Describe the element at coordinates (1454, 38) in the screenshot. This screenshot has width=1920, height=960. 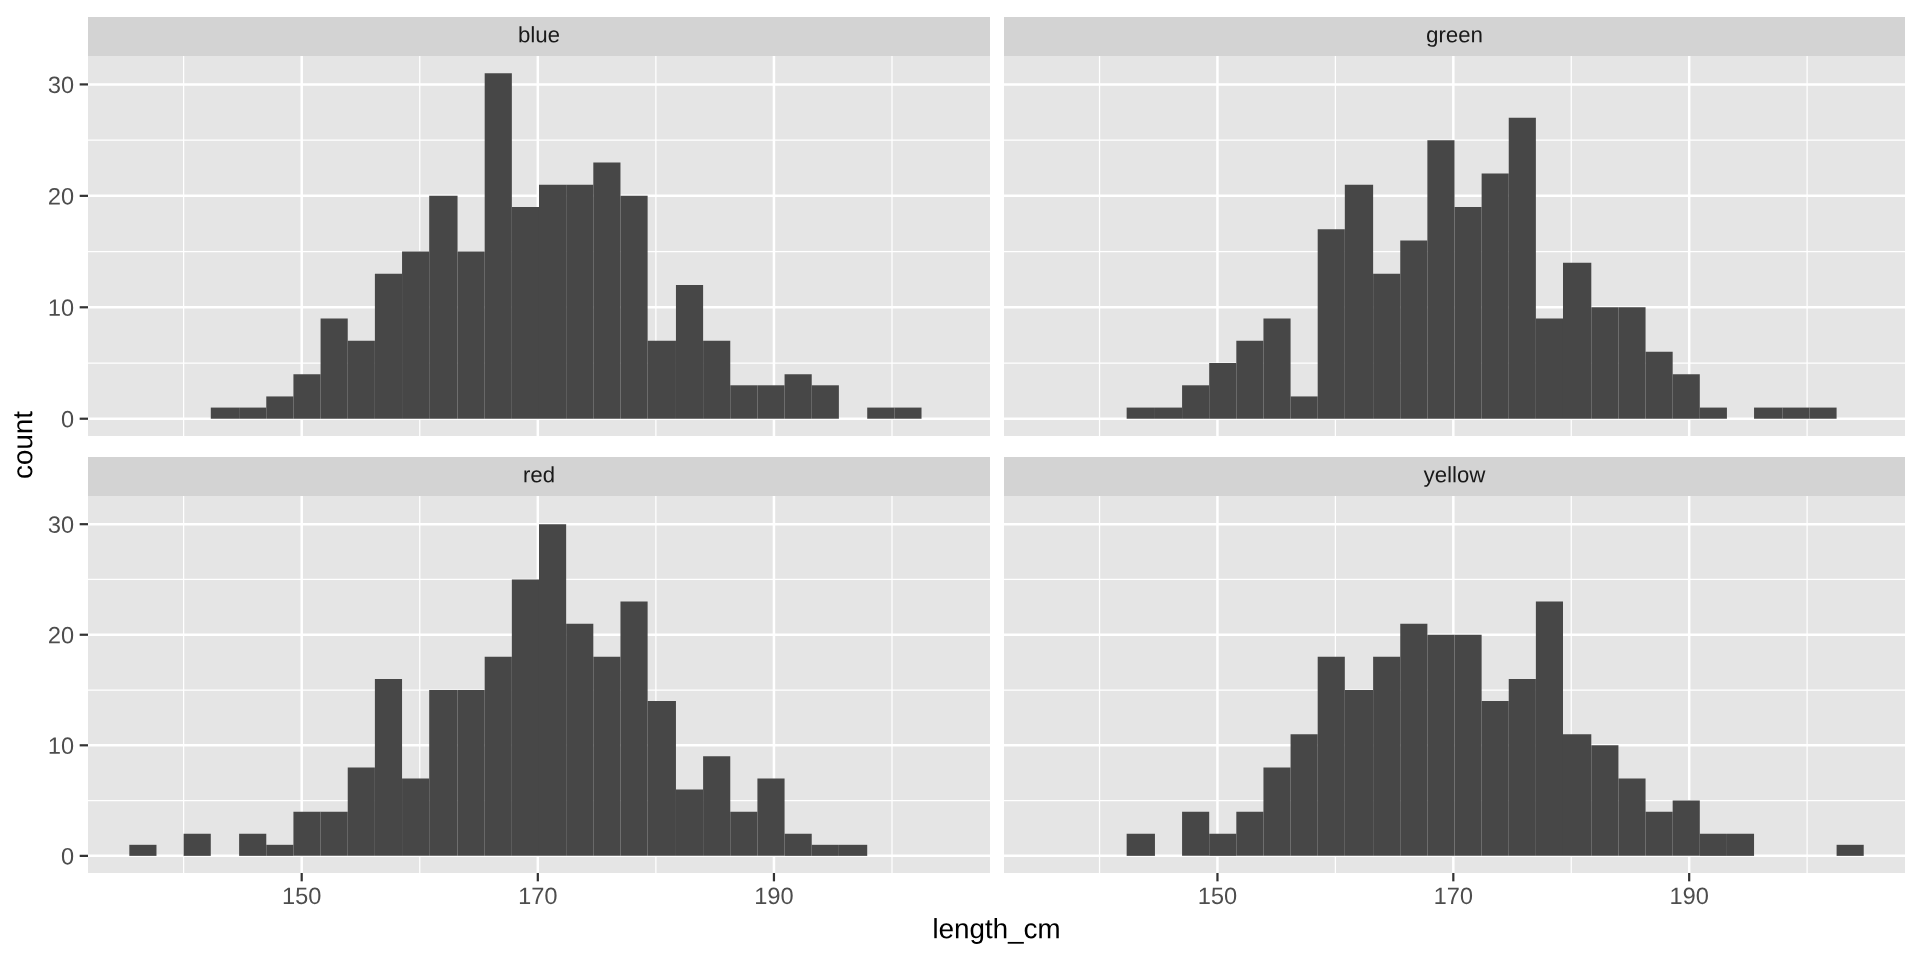
I see `chart-title: green` at that location.